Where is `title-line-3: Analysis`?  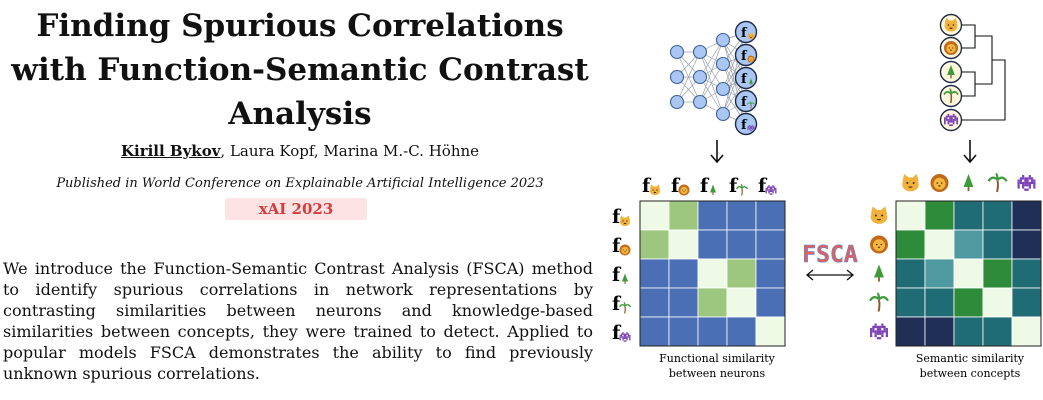 title-line-3: Analysis is located at coordinates (300, 114).